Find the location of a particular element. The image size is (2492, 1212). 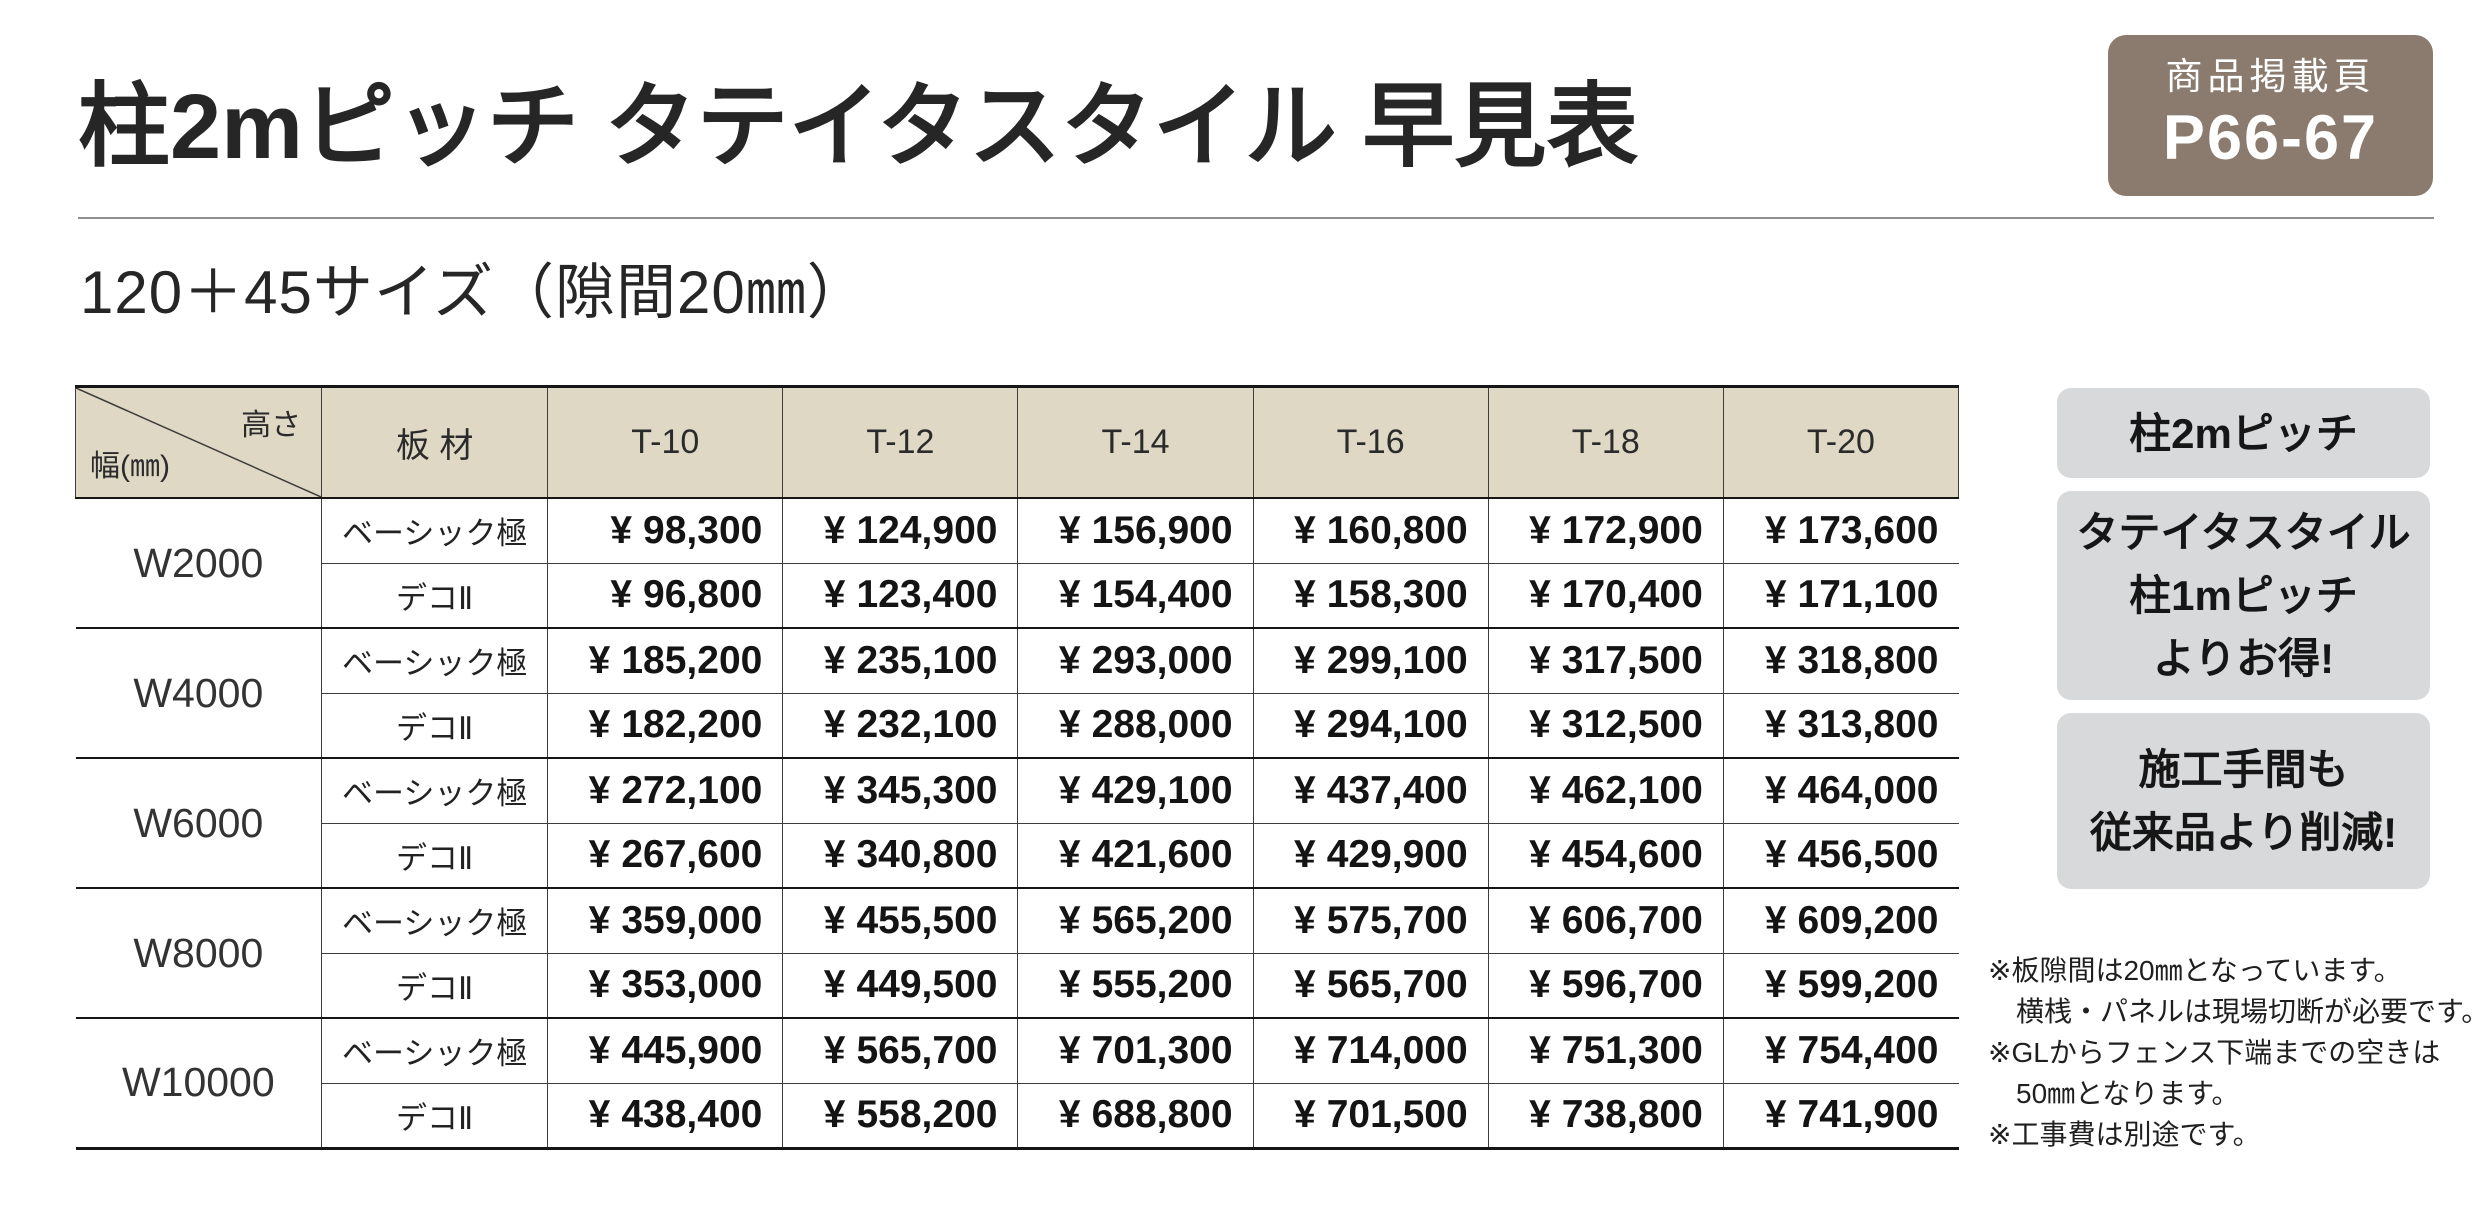

price-amount: 154,400 is located at coordinates (1162, 595).